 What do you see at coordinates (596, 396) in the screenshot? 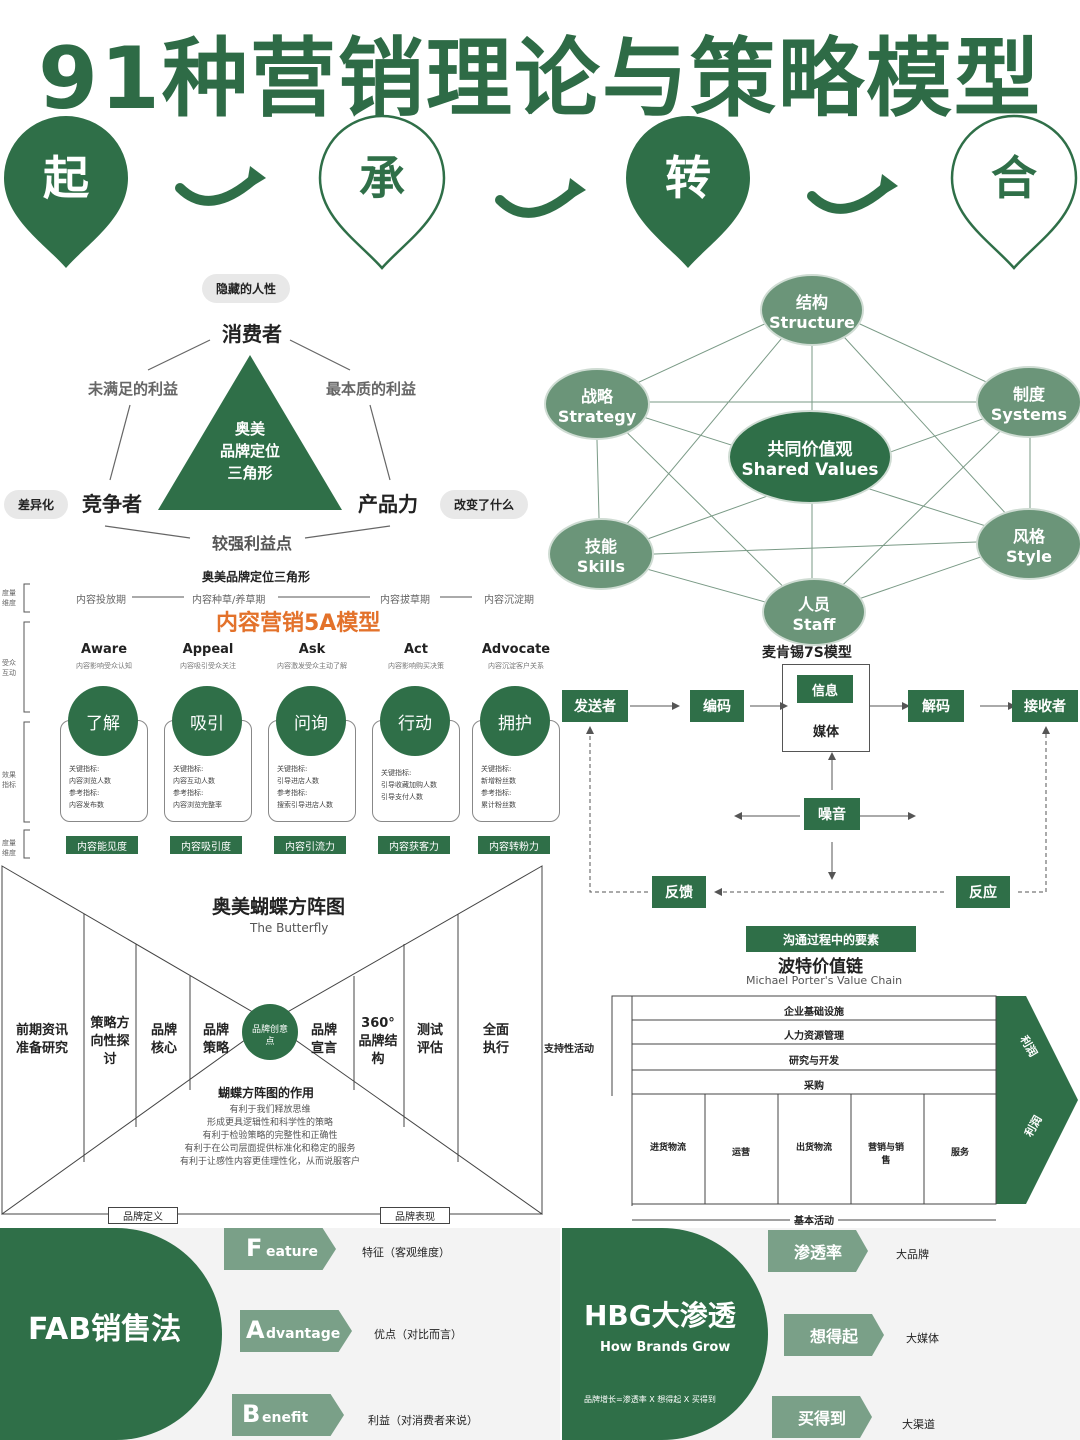
I see `node-cn: 战略` at bounding box center [596, 396].